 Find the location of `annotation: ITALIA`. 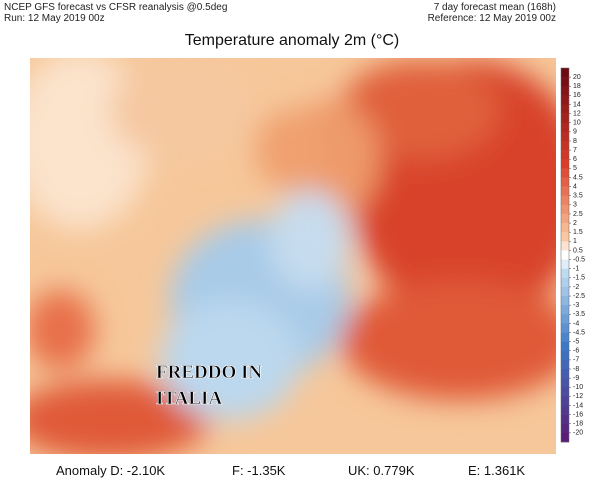

annotation: ITALIA is located at coordinates (189, 398).